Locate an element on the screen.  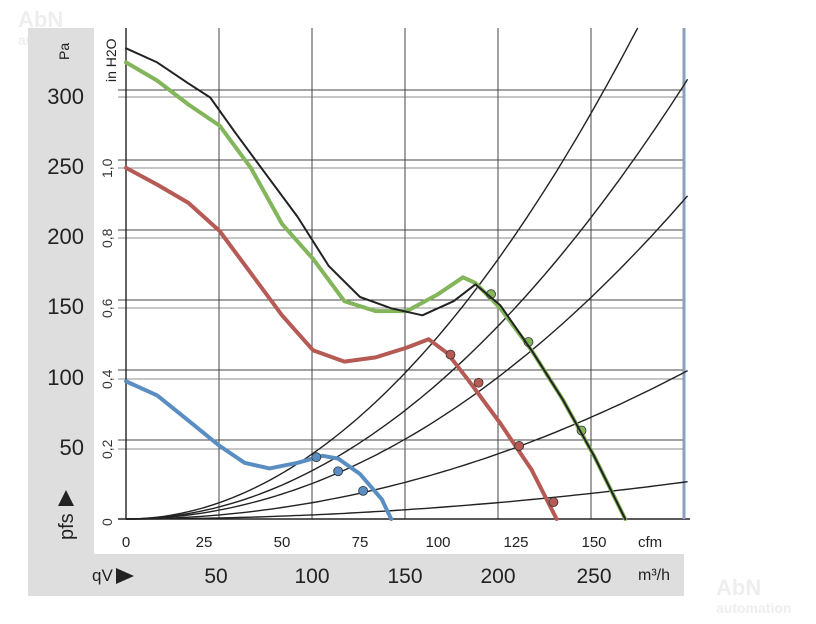
m3h-tick-label-3: 200 is located at coordinates (498, 576).